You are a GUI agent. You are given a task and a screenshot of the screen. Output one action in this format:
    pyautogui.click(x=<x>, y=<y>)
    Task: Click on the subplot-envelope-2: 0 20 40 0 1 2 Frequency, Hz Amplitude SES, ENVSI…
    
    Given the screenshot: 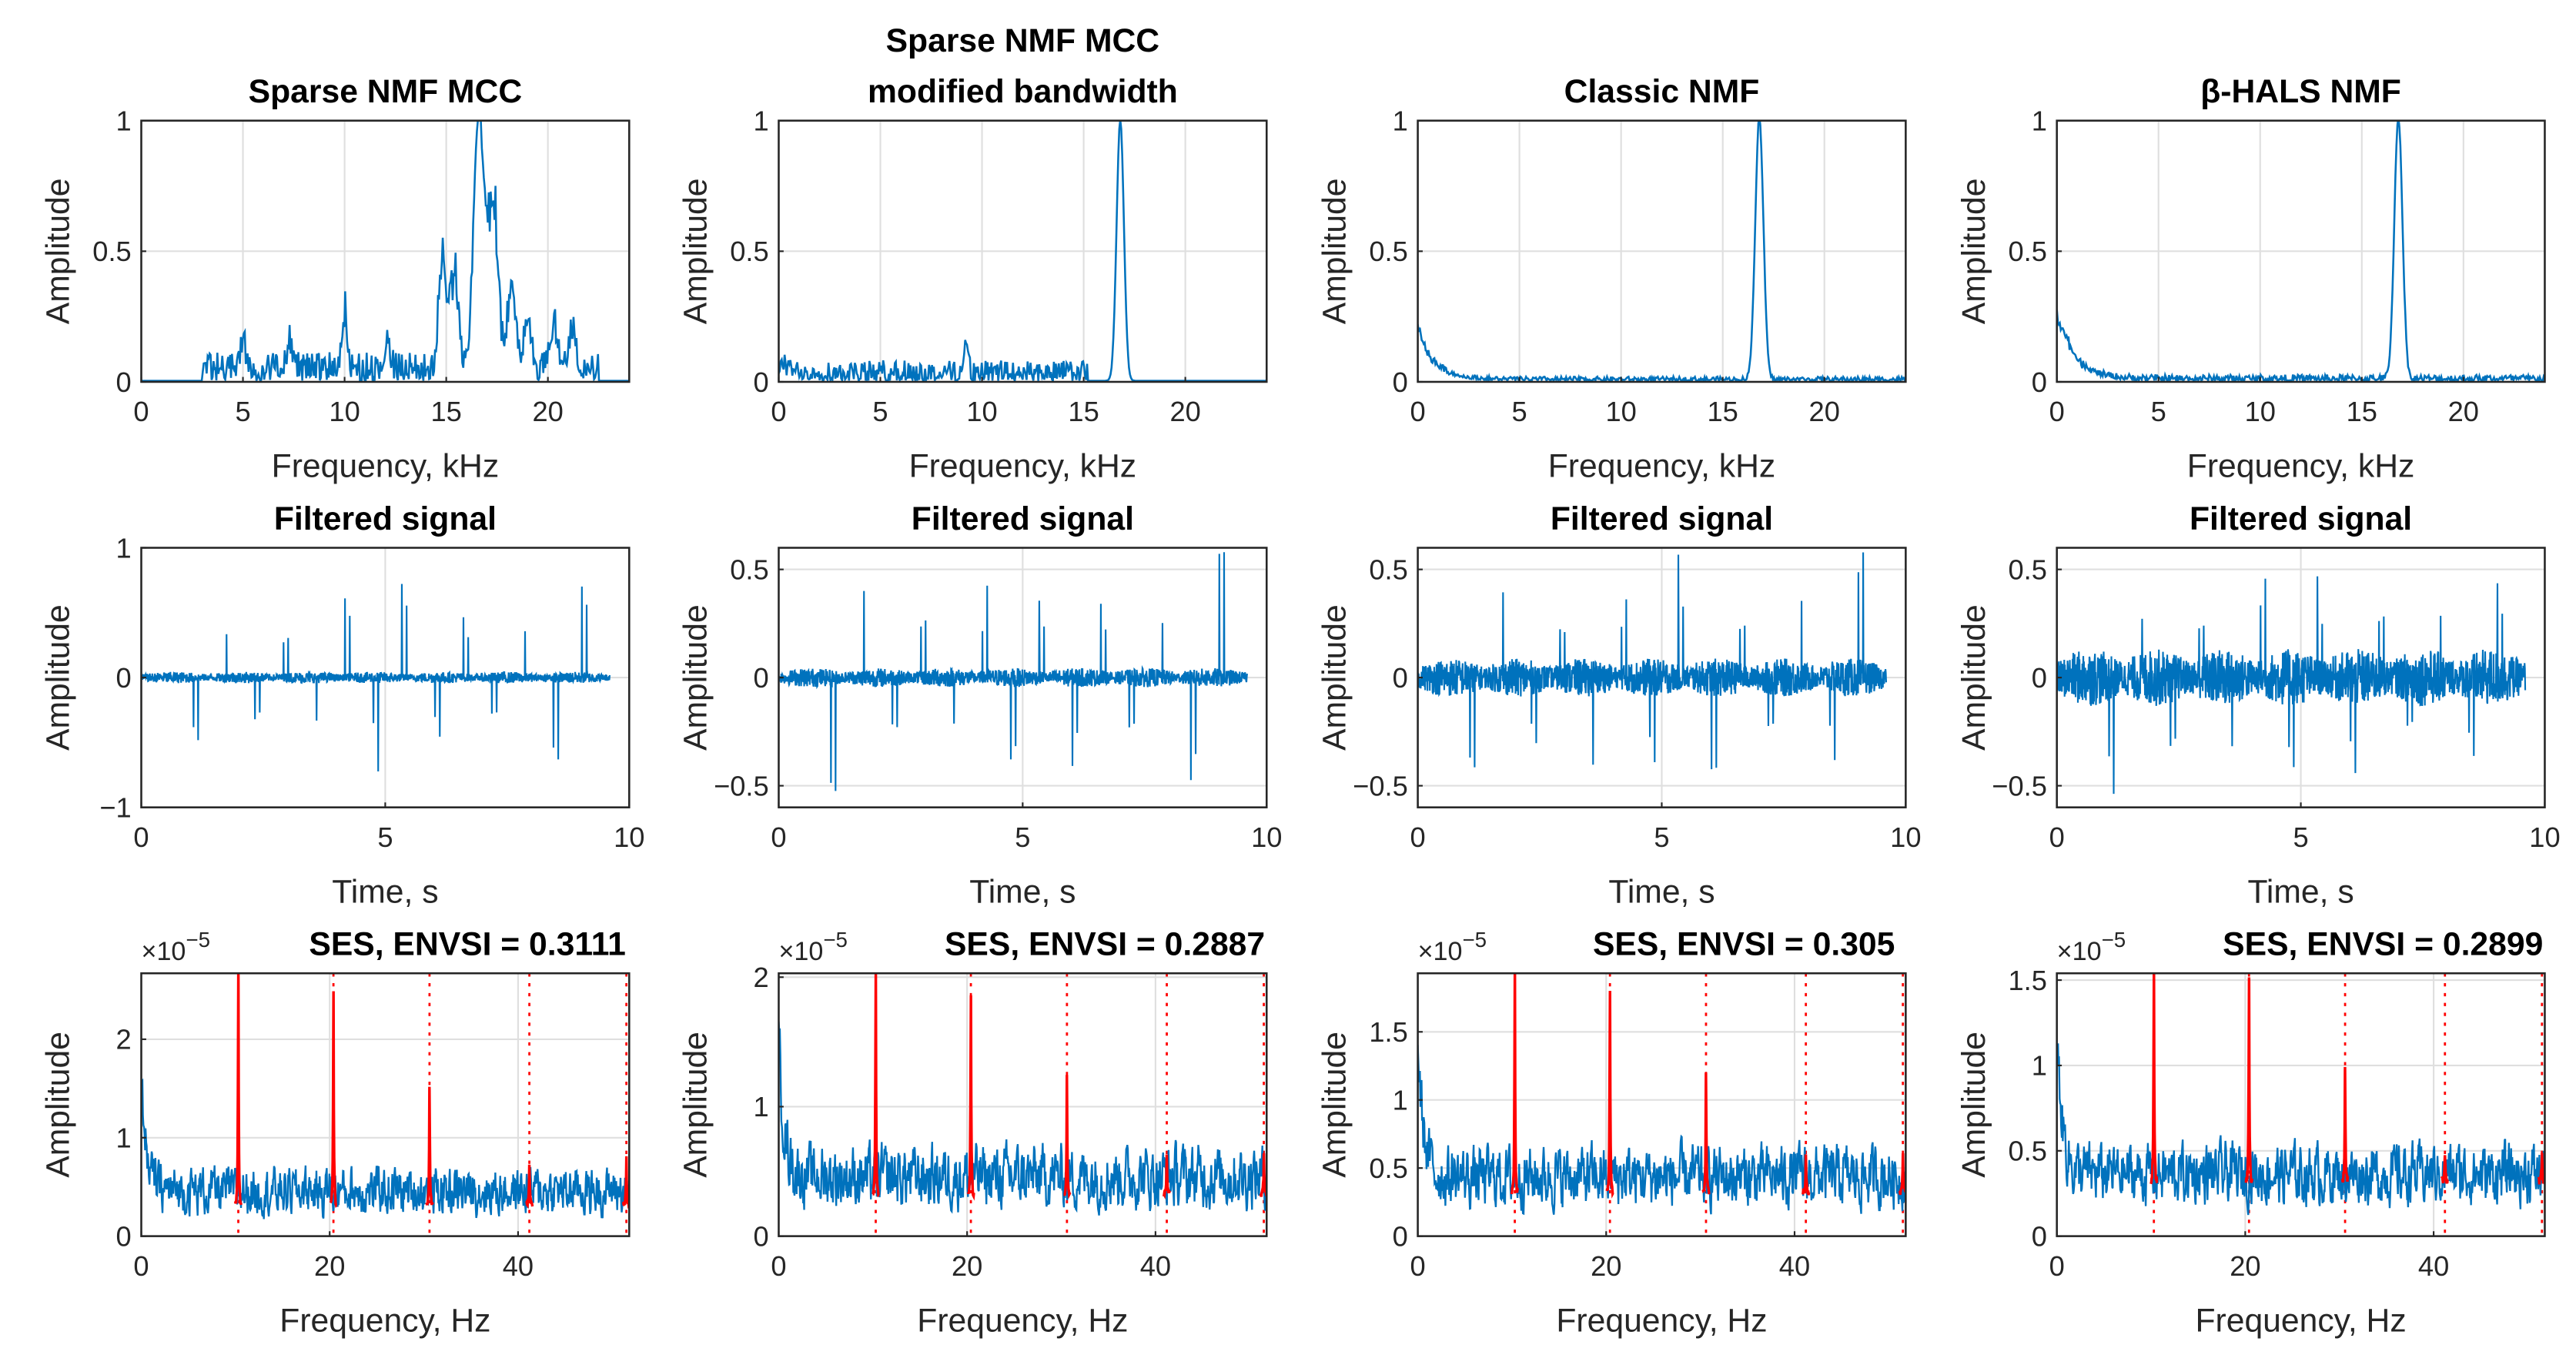 What is the action you would take?
    pyautogui.click(x=972, y=1133)
    